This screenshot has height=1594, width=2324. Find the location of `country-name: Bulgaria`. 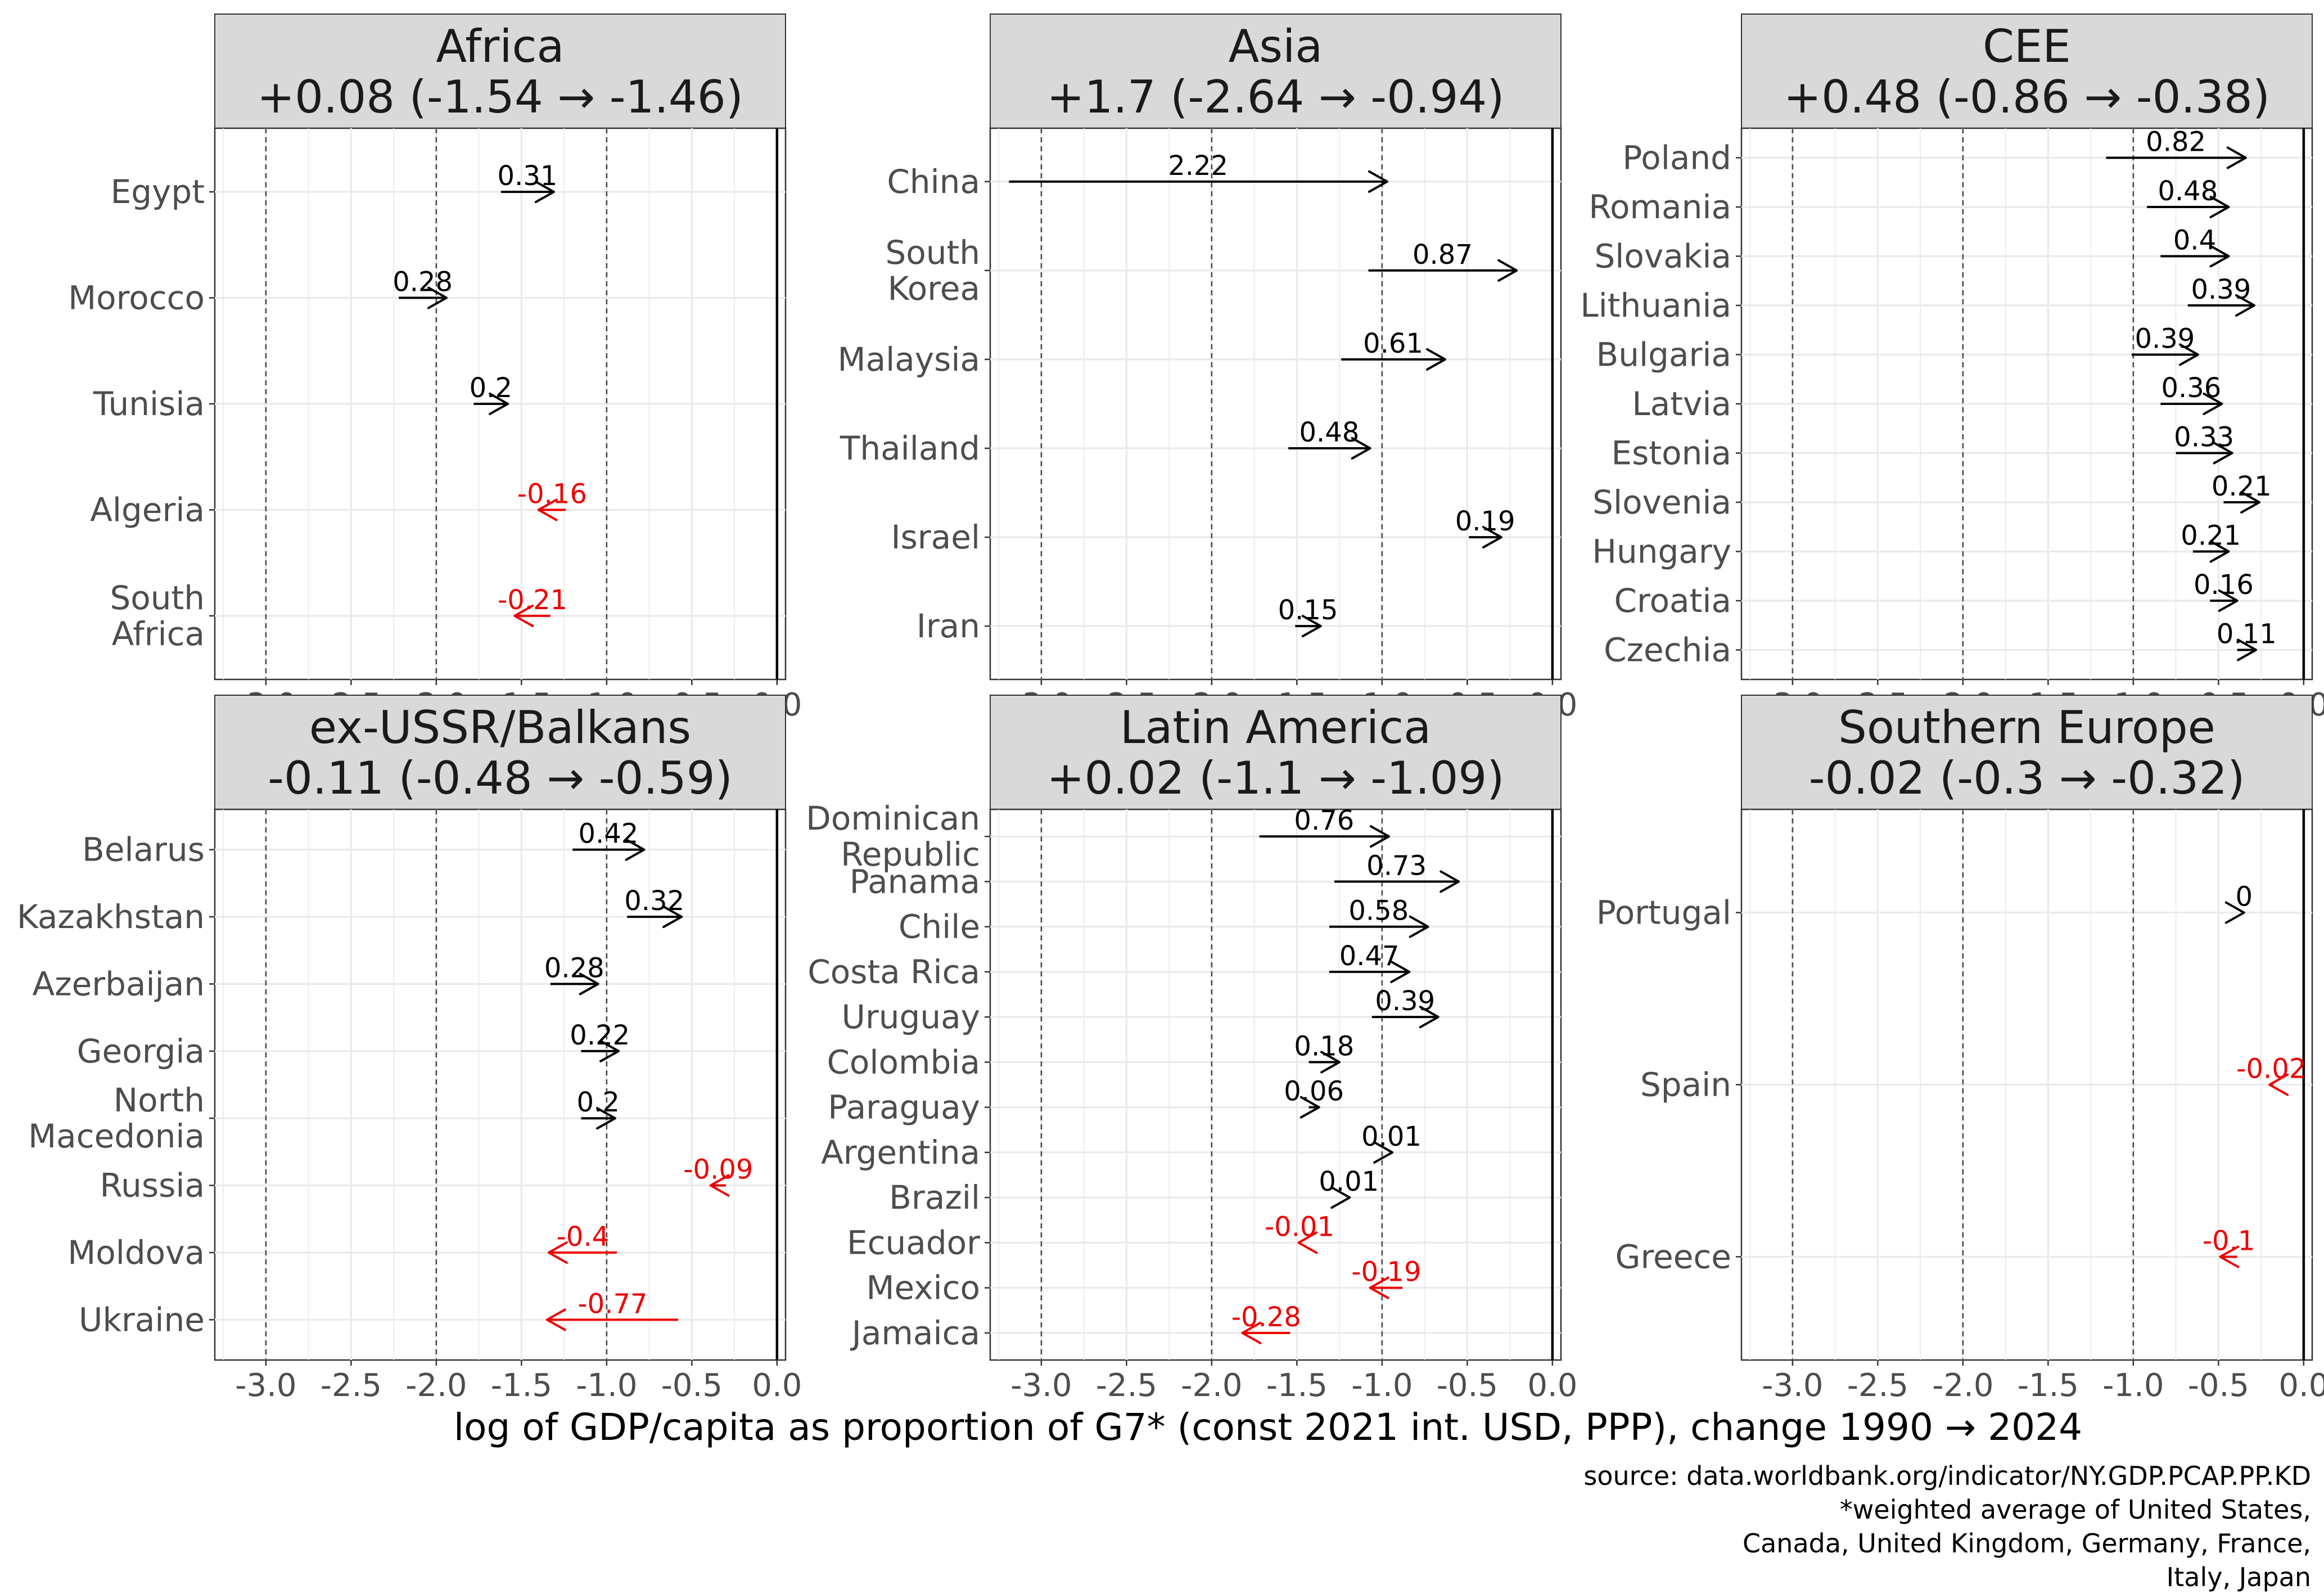

country-name: Bulgaria is located at coordinates (1663, 355).